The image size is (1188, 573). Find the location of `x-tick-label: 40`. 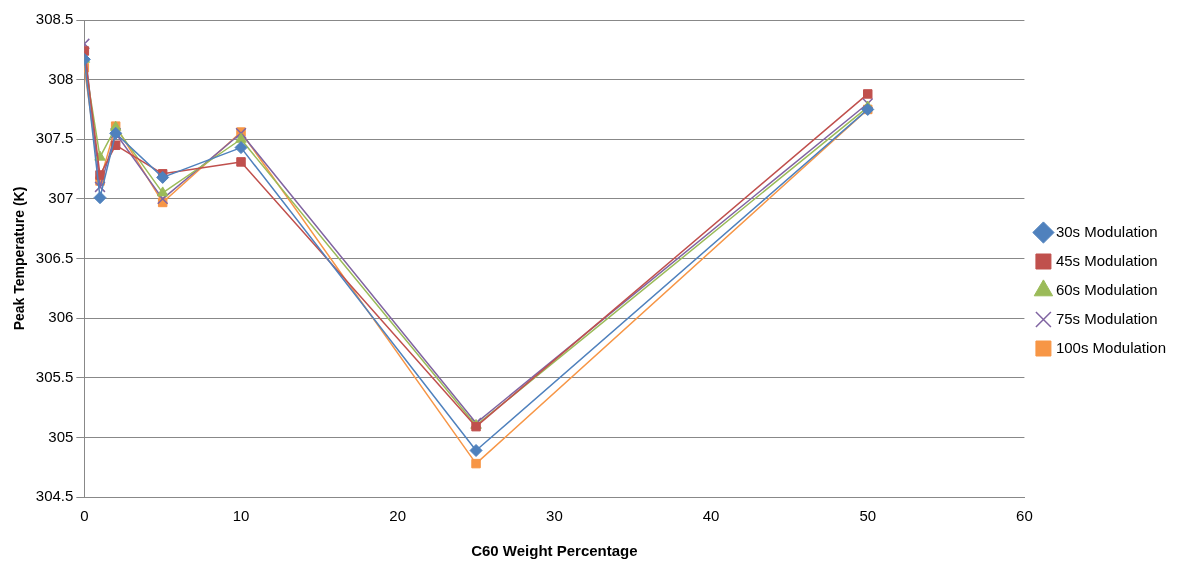

x-tick-label: 40 is located at coordinates (711, 516).